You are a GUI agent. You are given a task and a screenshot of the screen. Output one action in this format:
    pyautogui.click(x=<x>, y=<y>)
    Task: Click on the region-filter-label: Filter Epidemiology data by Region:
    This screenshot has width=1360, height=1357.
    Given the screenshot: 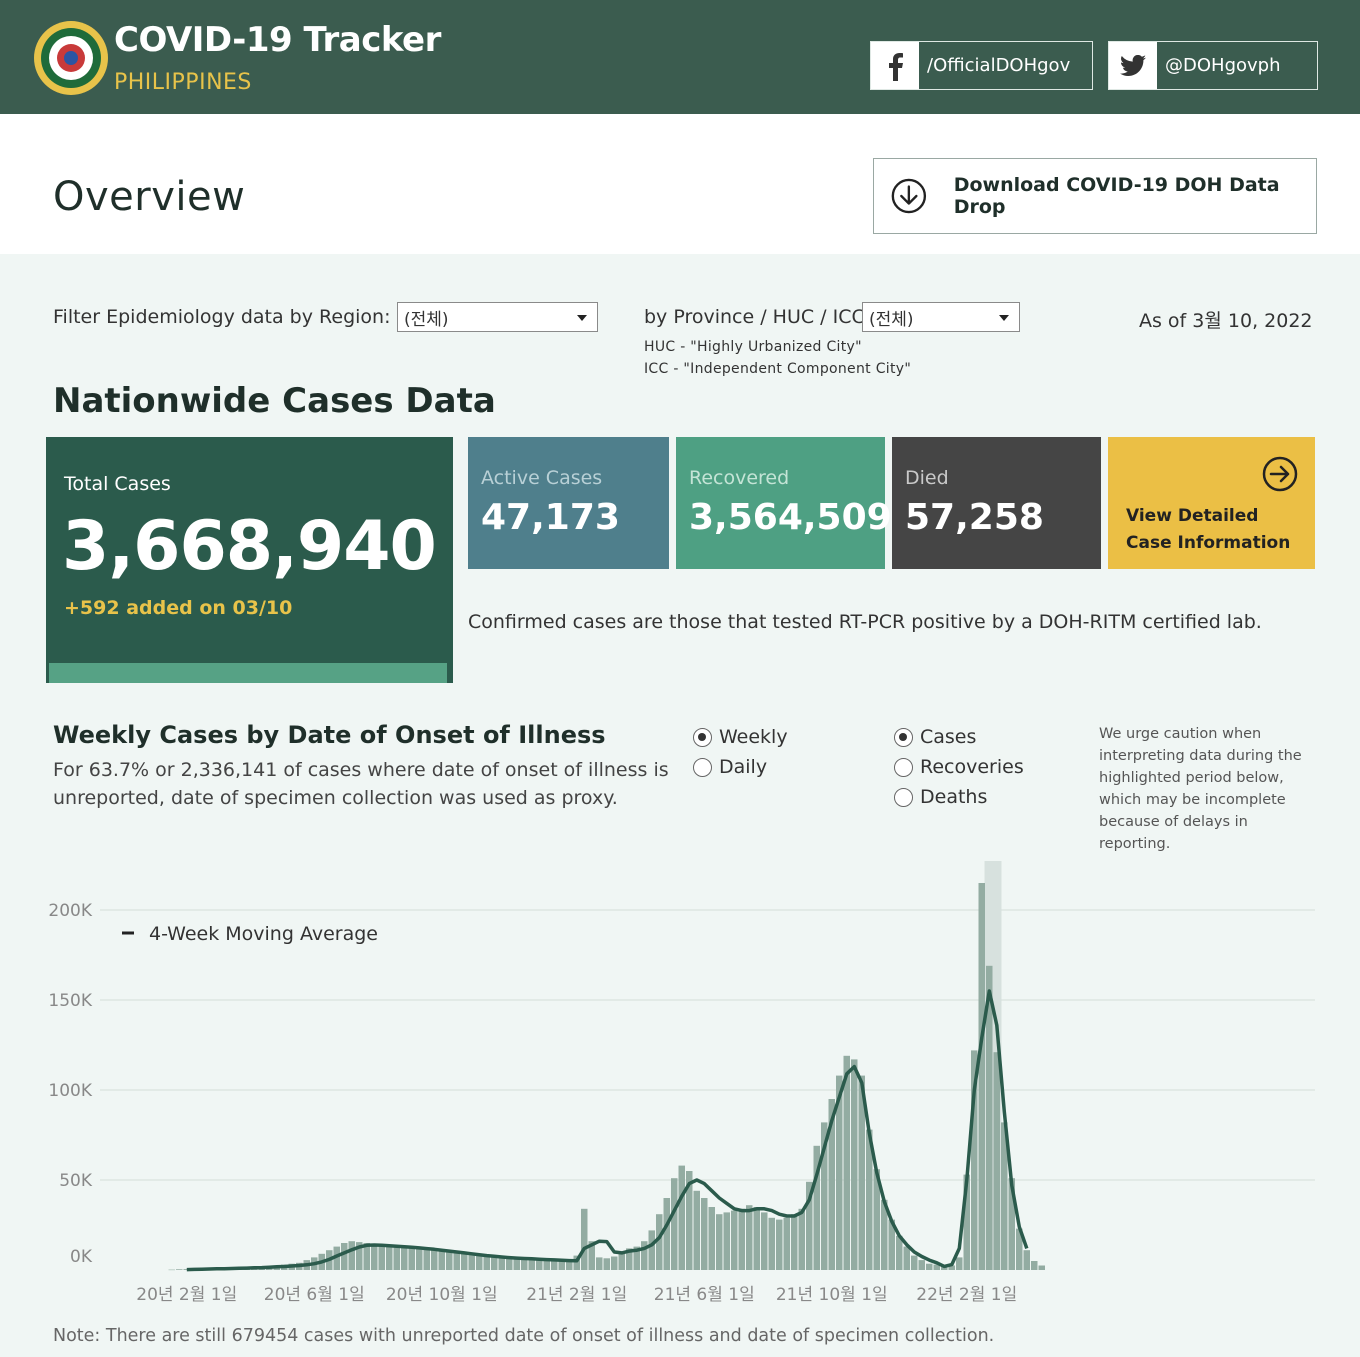 What is the action you would take?
    pyautogui.click(x=222, y=317)
    